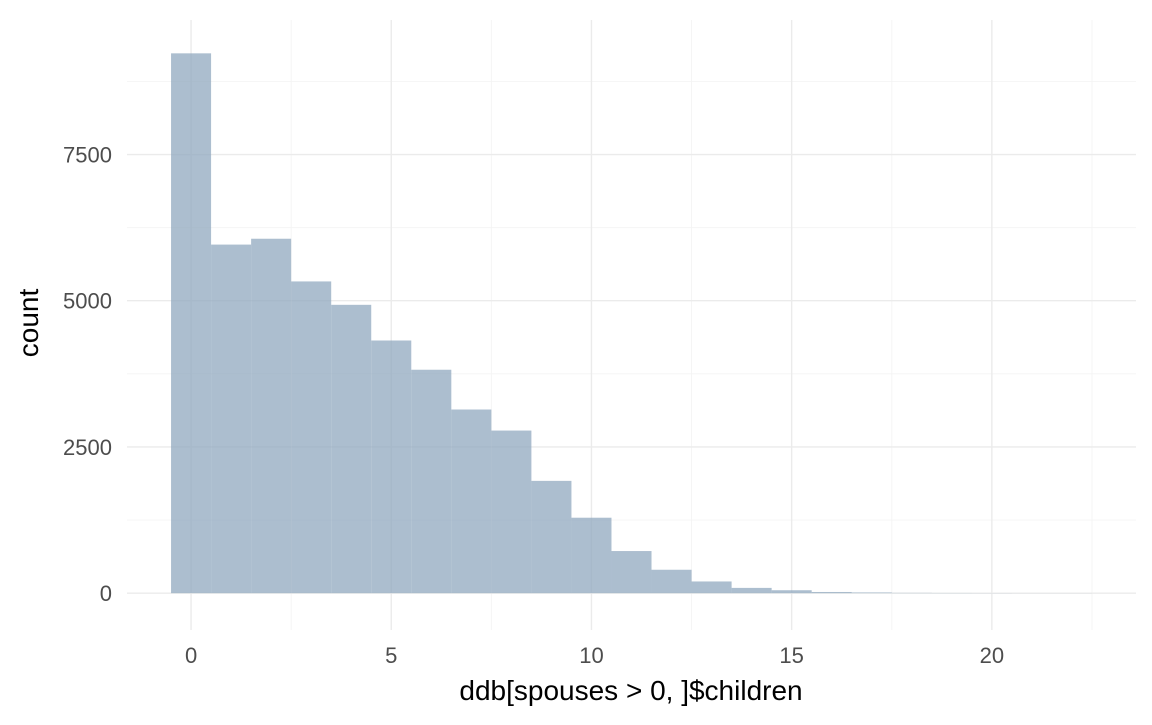  What do you see at coordinates (28, 323) in the screenshot?
I see `y-axis-title: count` at bounding box center [28, 323].